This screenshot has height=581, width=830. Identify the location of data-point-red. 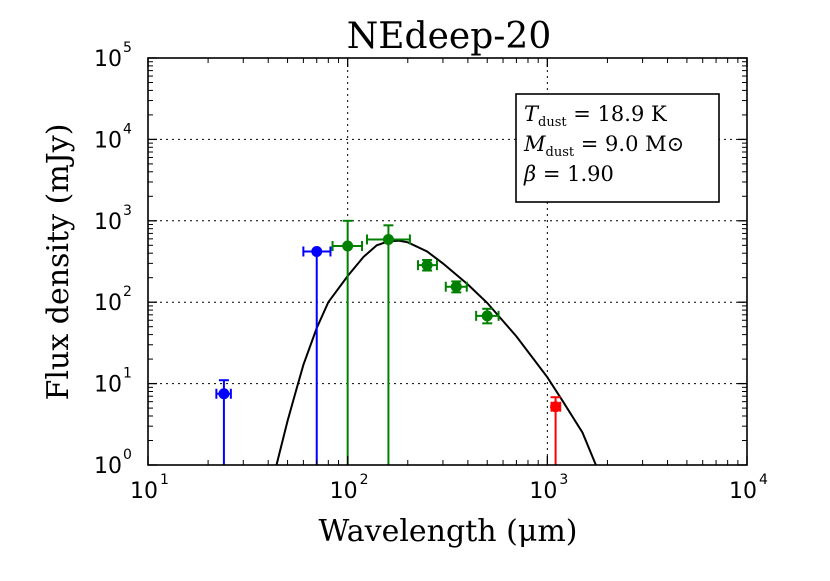
(556, 430).